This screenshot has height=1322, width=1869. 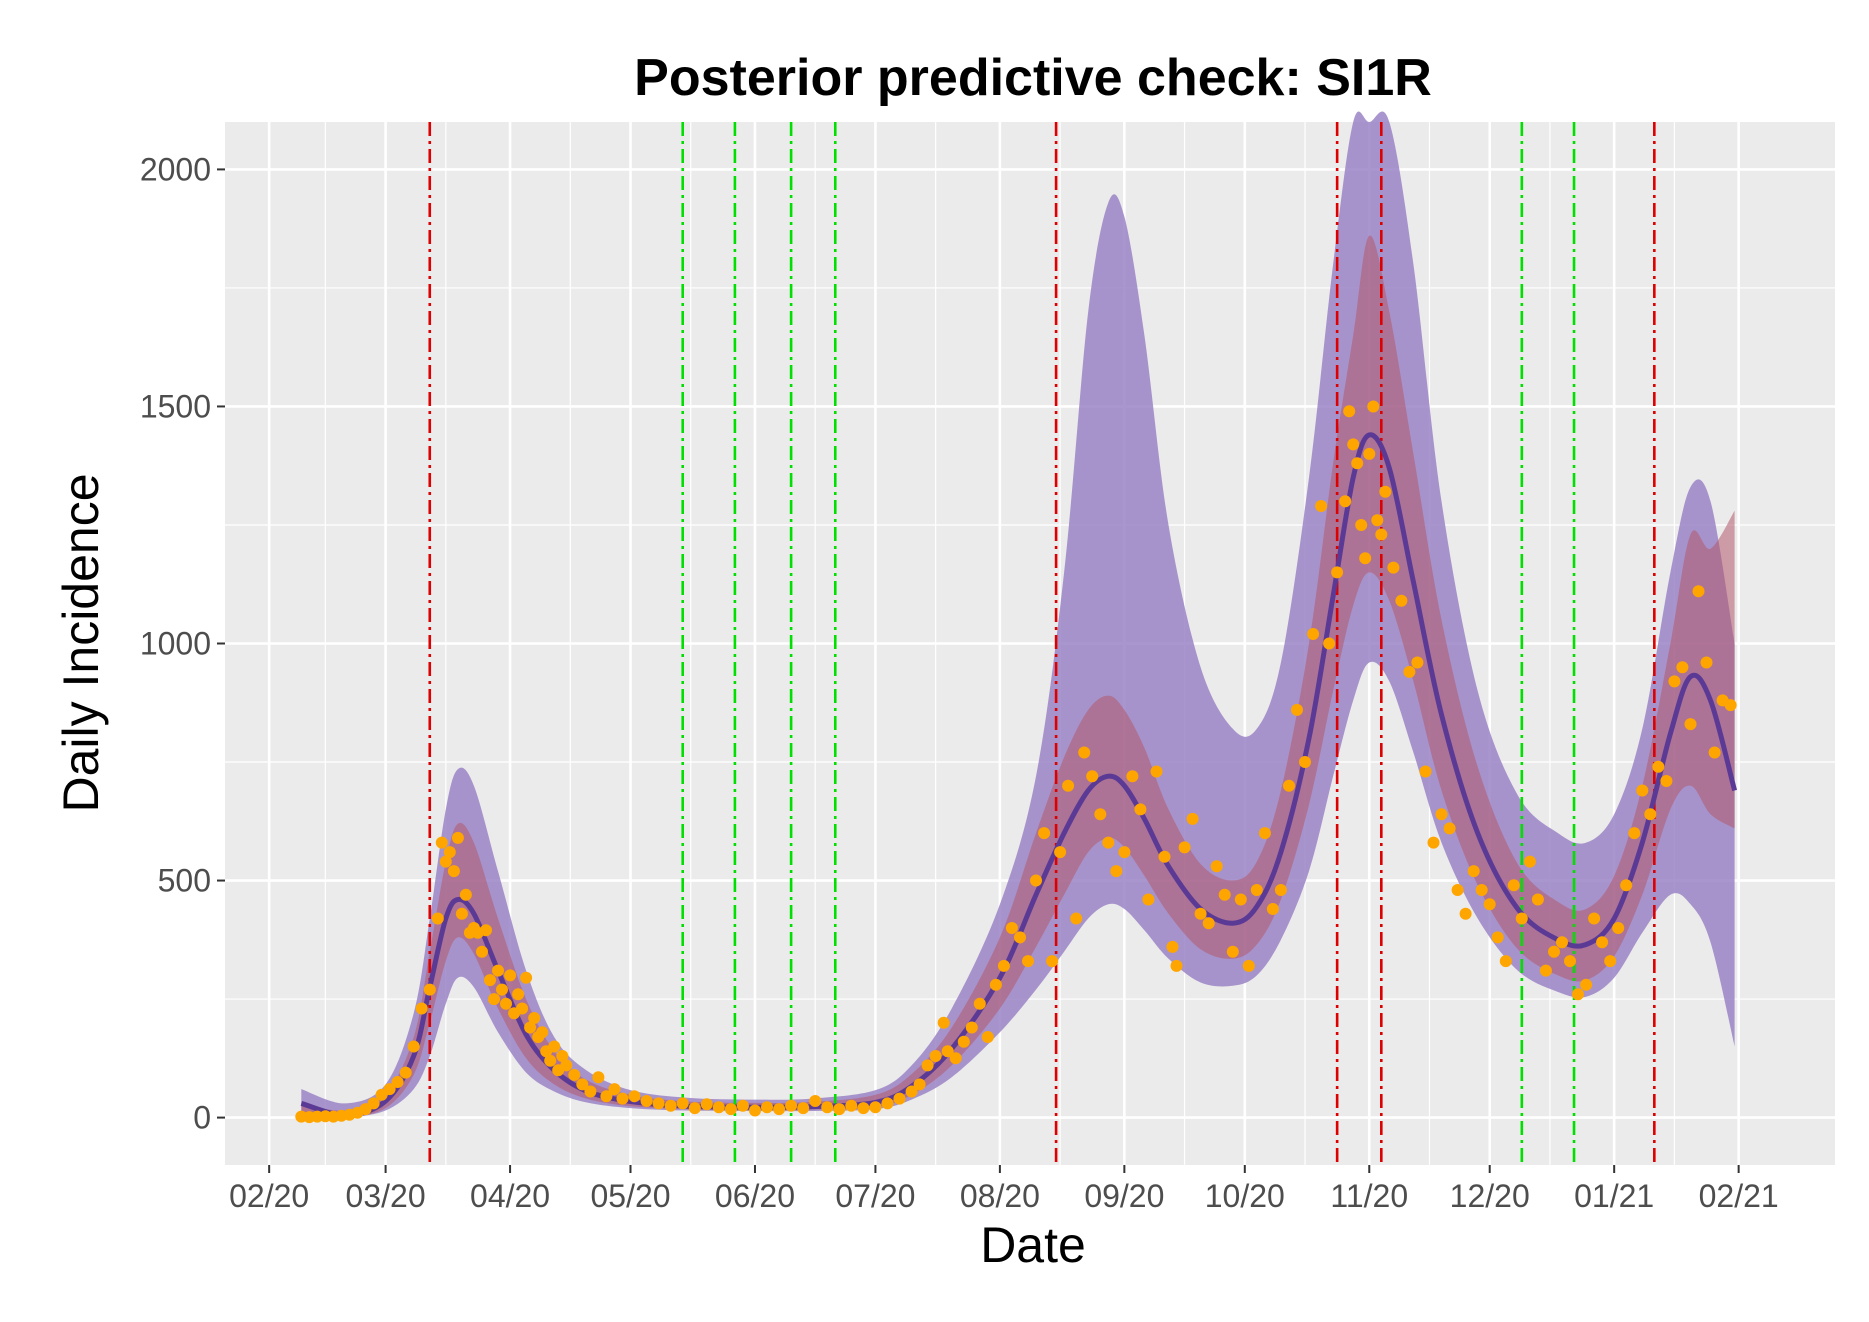 I want to click on y-tick-label: 1000, so click(x=175, y=644).